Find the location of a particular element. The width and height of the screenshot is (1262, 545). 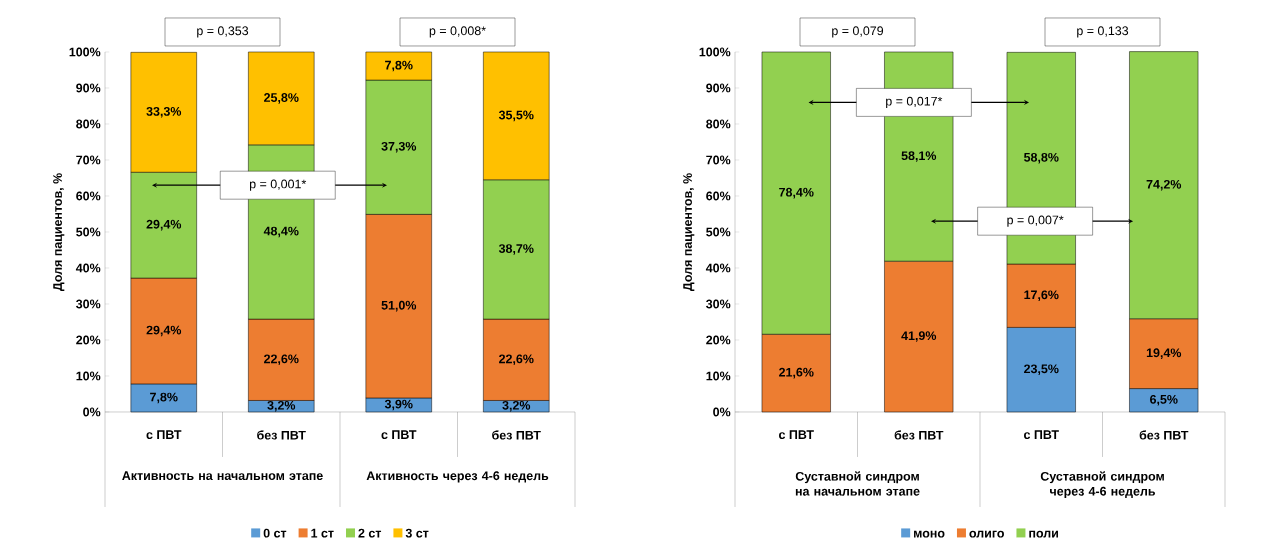

data-label: 33,3% is located at coordinates (164, 112).